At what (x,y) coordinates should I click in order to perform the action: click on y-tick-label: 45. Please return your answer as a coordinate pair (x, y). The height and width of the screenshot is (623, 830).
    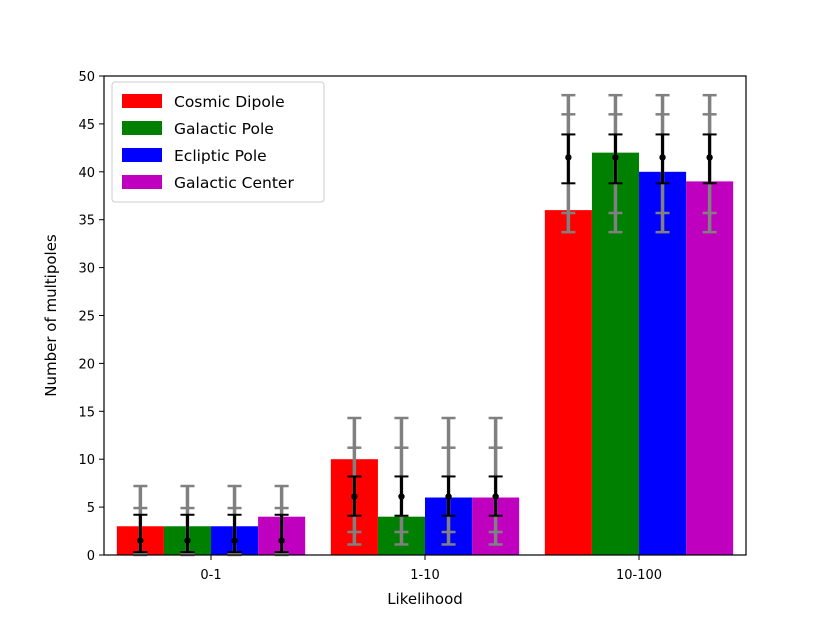
    Looking at the image, I should click on (86, 125).